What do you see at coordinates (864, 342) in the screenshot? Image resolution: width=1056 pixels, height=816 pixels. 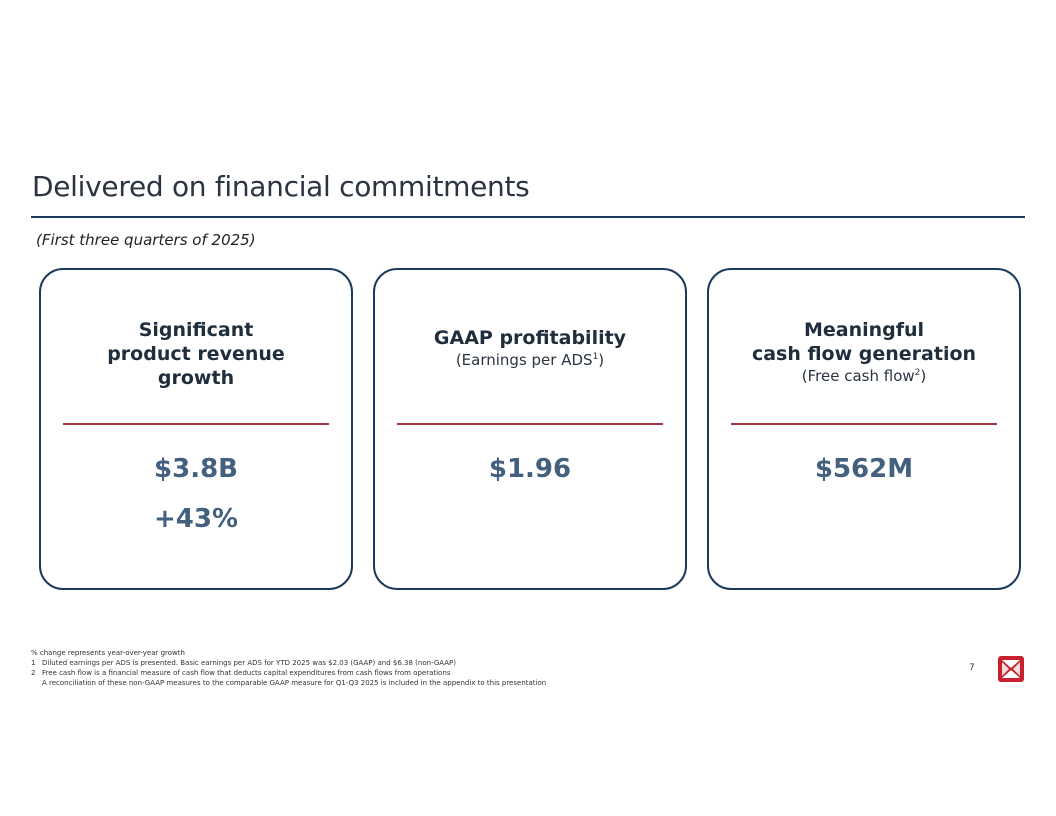 I see `card-heading: Meaningful cash flow generation` at bounding box center [864, 342].